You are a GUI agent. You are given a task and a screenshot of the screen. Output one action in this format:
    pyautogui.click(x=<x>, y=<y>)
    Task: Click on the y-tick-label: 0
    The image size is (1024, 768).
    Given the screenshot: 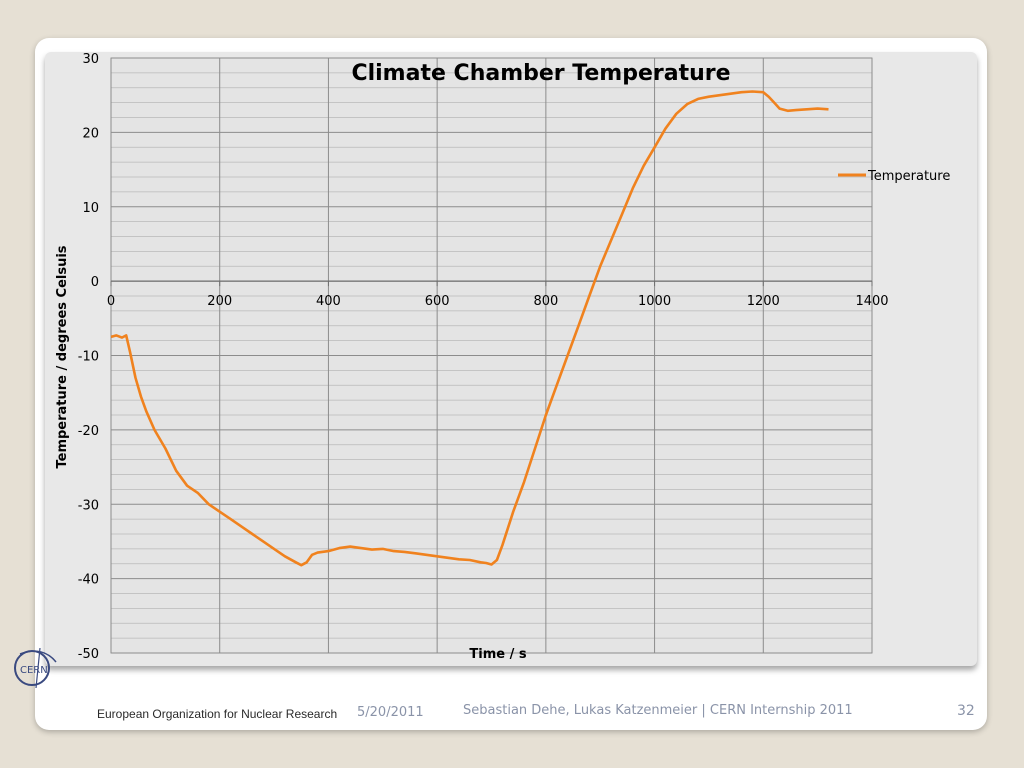 What is the action you would take?
    pyautogui.click(x=95, y=282)
    